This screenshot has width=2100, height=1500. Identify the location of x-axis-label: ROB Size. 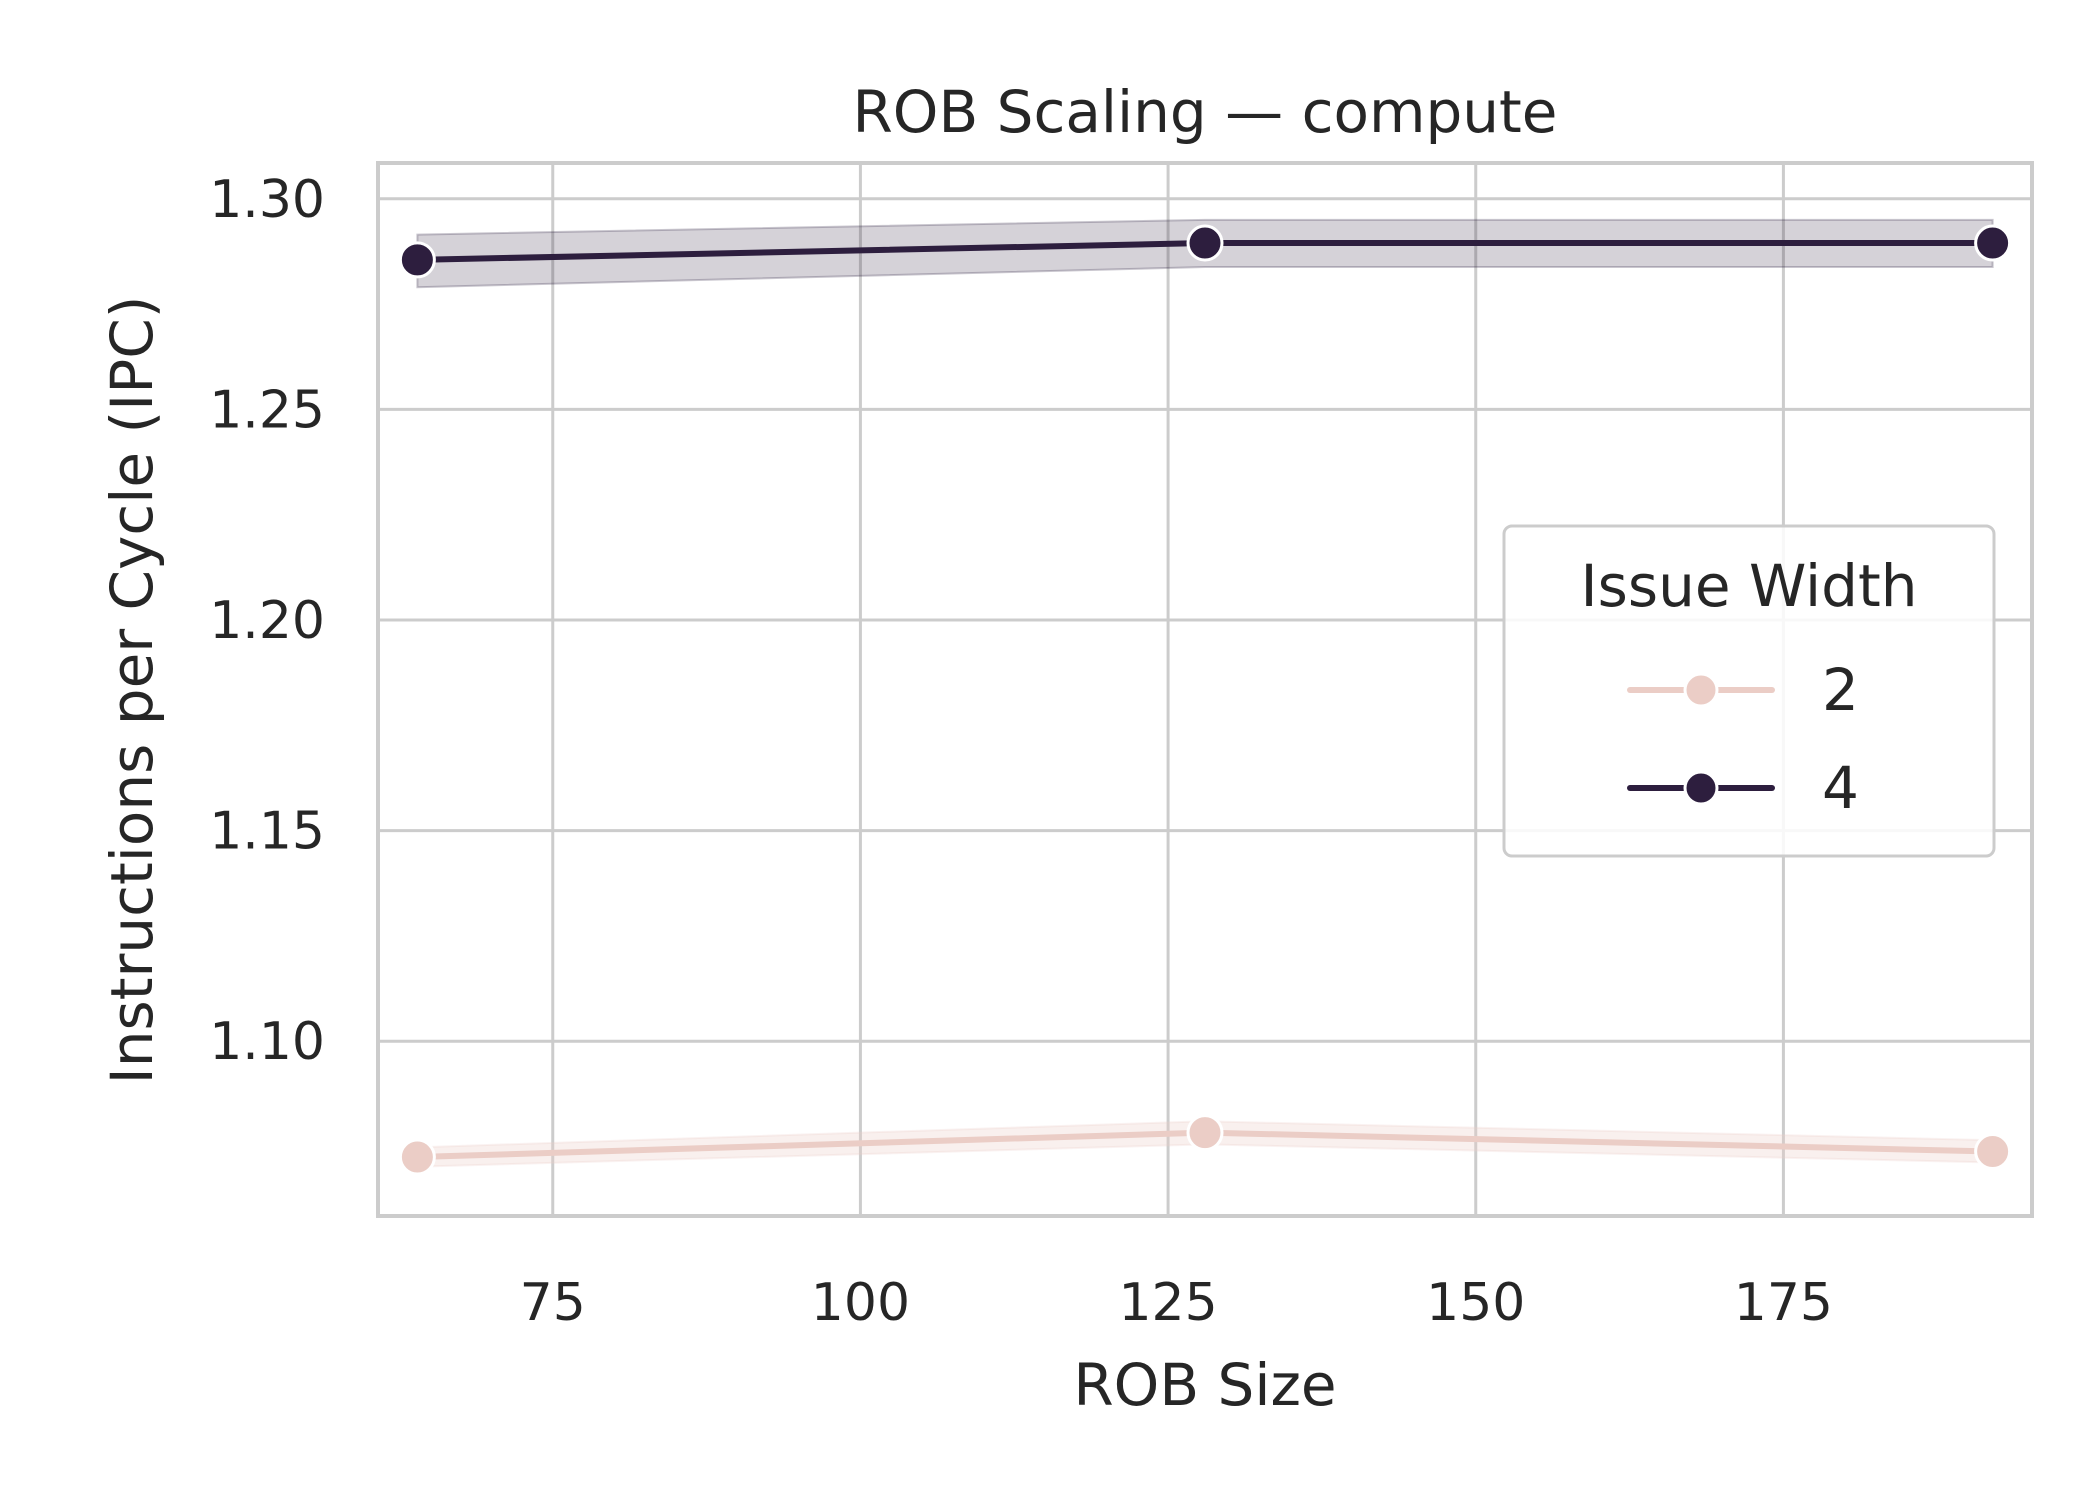
(1204, 1385).